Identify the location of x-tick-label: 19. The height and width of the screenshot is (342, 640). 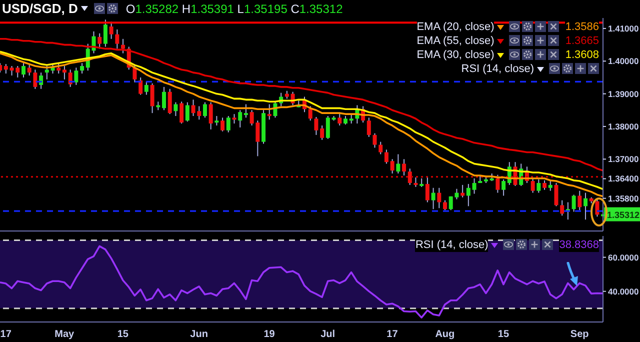
(270, 334).